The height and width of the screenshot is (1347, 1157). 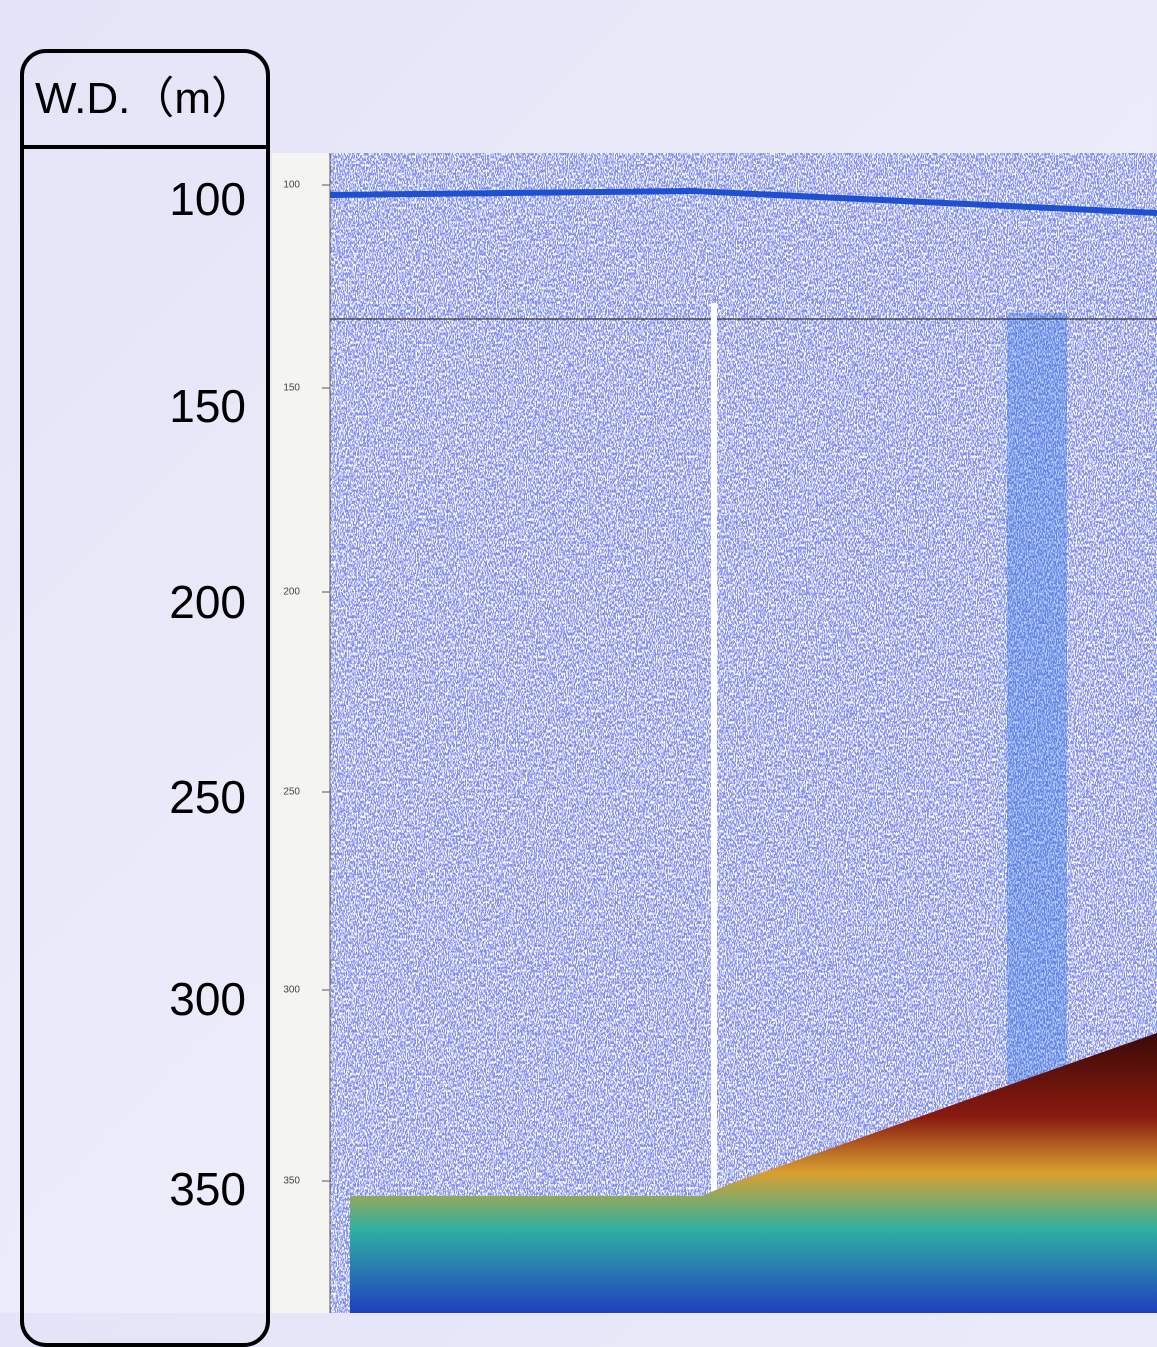 I want to click on scale-label: 100, so click(x=207, y=199).